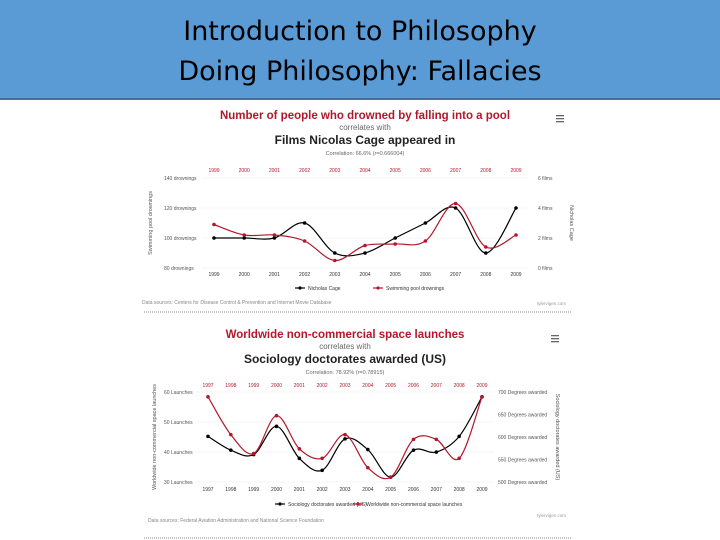 The image size is (720, 540). What do you see at coordinates (178, 483) in the screenshot?
I see `left-tick-label: 30 Launches` at bounding box center [178, 483].